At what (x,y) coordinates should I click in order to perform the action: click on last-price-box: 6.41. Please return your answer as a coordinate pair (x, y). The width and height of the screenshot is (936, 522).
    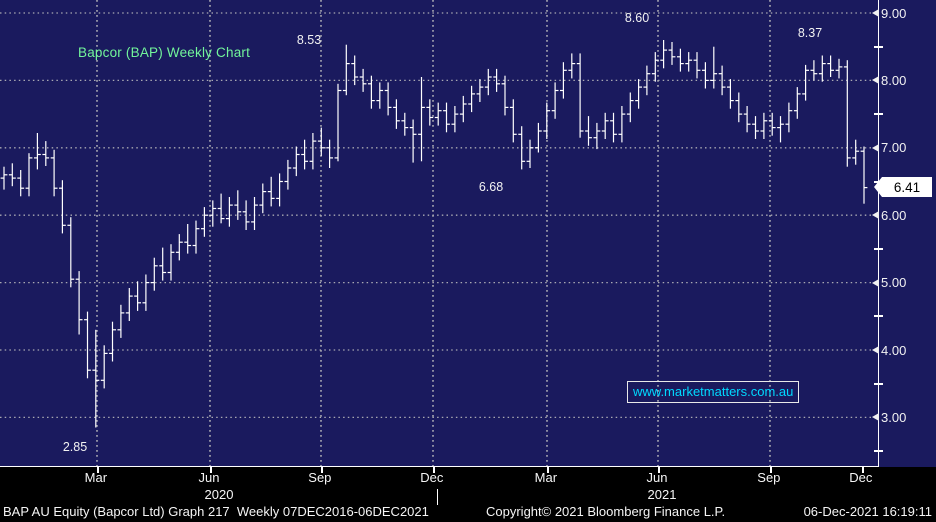
    Looking at the image, I should click on (907, 187).